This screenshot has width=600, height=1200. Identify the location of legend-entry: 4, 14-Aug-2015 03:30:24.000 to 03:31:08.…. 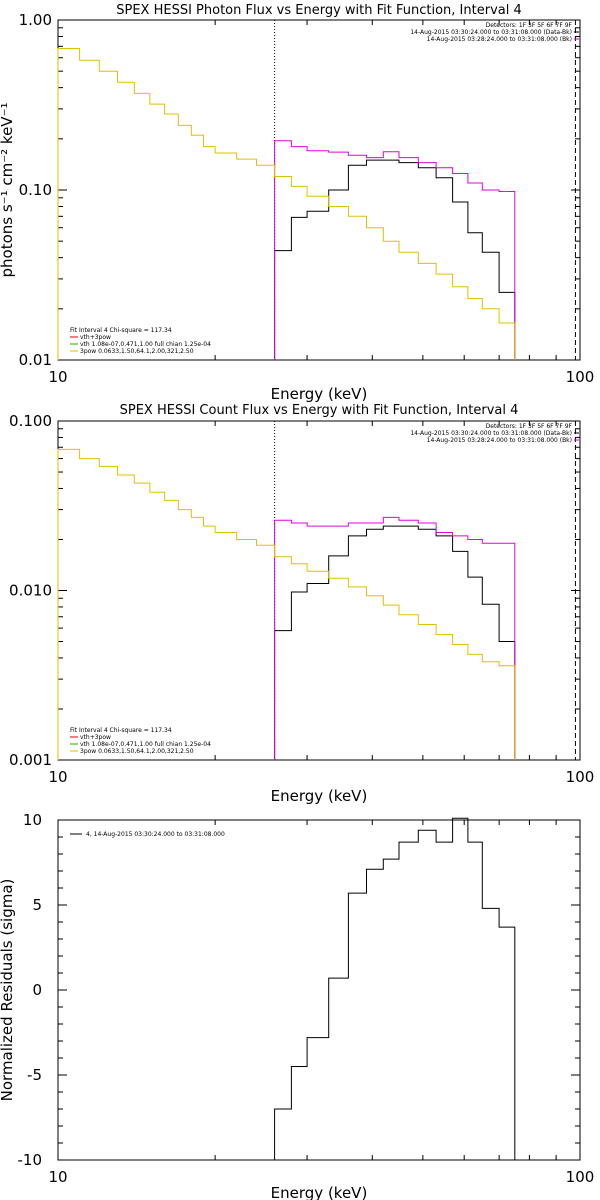
(155, 834).